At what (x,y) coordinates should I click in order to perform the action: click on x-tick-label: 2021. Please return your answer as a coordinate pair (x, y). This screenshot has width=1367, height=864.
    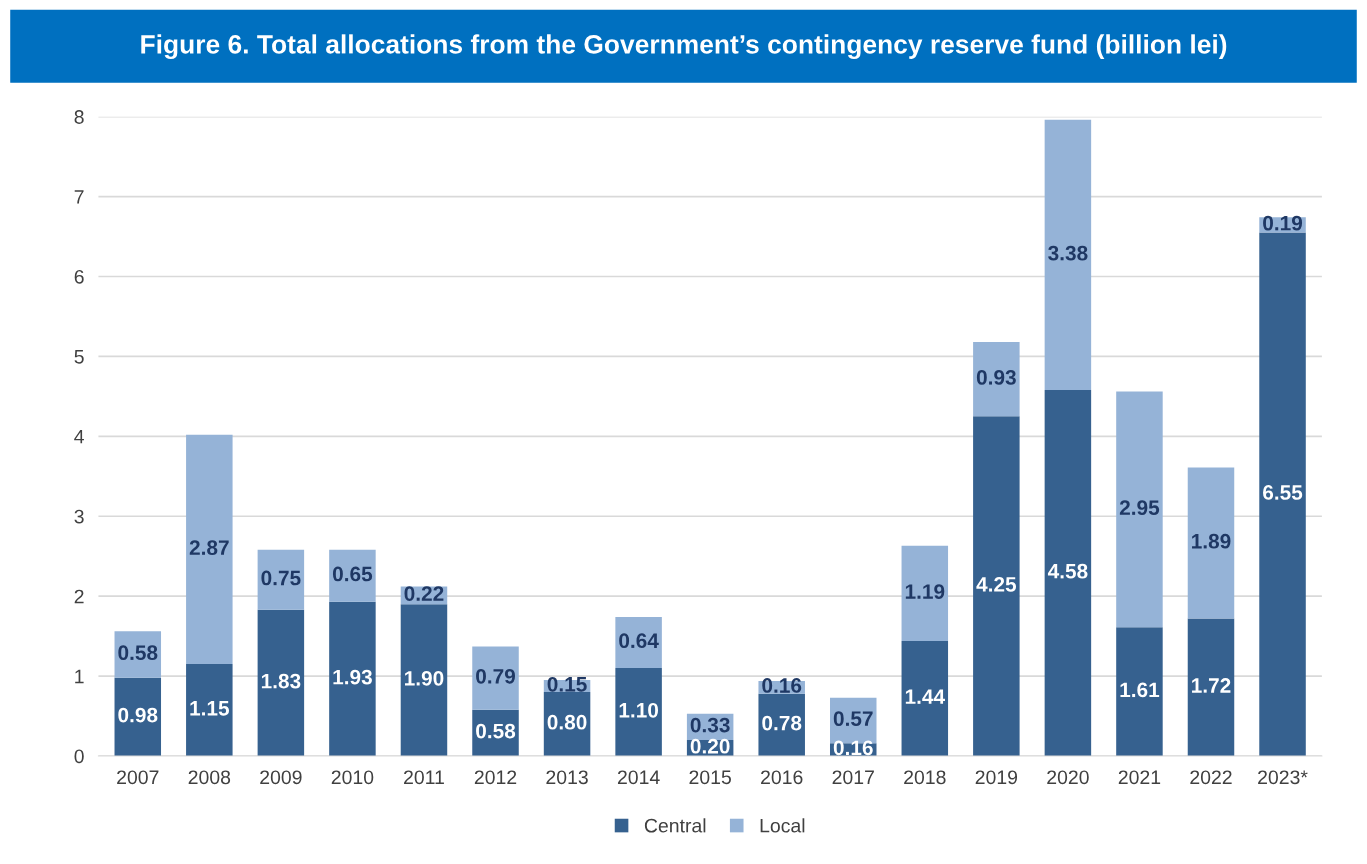
    Looking at the image, I should click on (1139, 777).